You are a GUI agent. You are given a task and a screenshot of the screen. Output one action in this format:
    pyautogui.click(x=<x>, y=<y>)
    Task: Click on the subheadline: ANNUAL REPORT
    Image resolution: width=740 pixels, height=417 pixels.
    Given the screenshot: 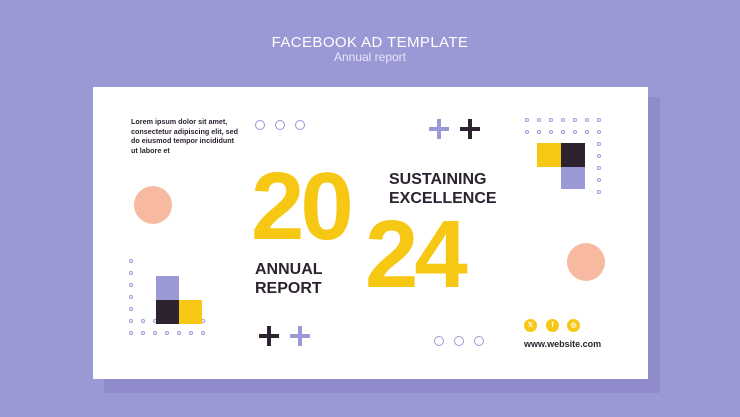 What is the action you would take?
    pyautogui.click(x=289, y=279)
    